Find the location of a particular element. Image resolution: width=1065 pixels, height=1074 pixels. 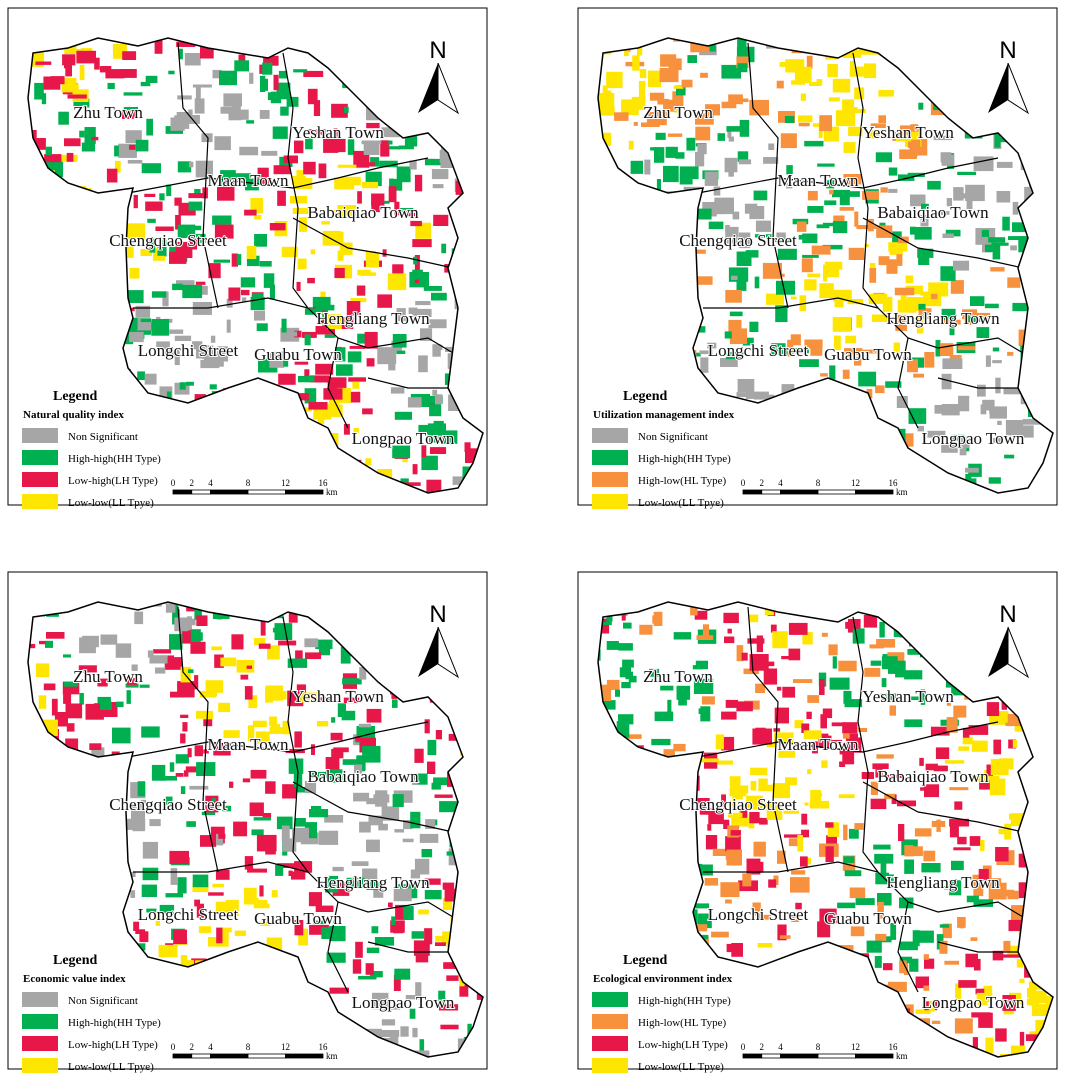

north-label: N is located at coordinates (1007, 614).